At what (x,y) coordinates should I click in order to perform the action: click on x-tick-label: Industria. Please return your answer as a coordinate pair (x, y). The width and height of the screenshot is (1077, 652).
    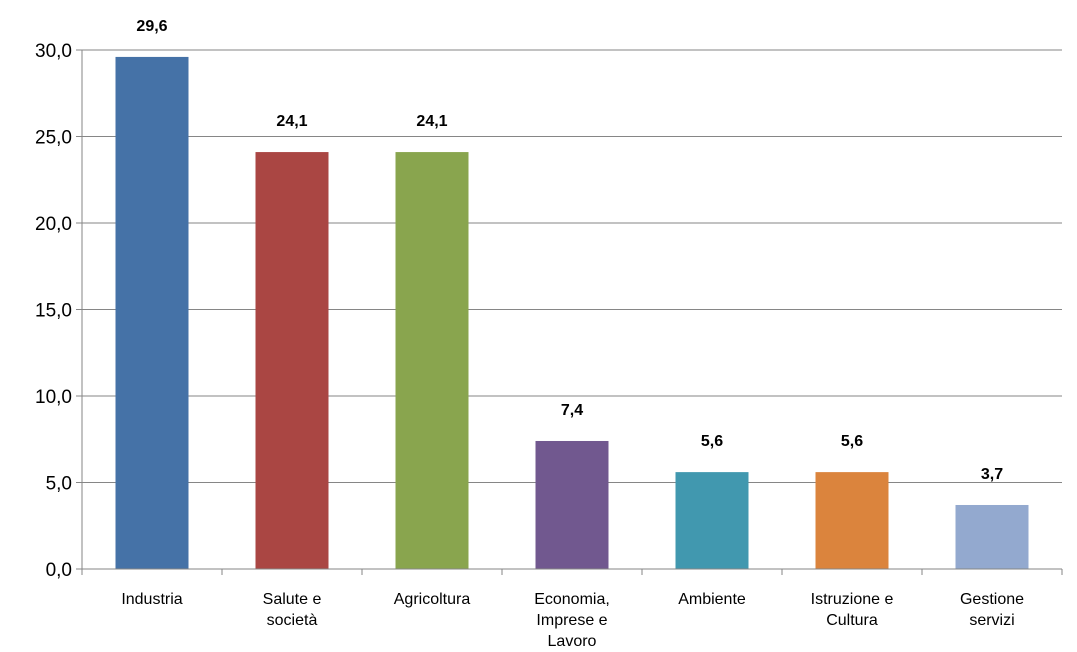
    Looking at the image, I should click on (151, 599).